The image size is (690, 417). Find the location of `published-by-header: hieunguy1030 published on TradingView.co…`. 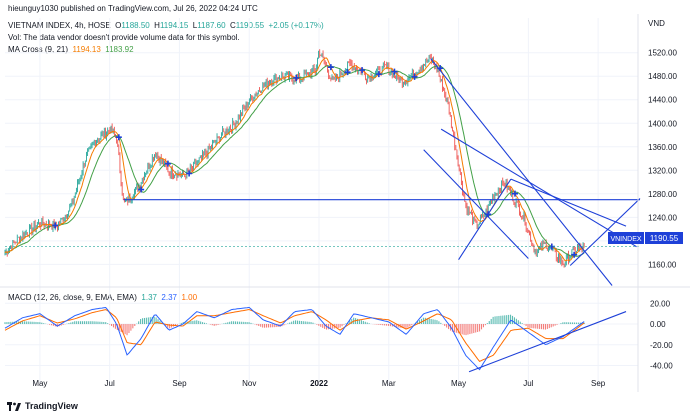

published-by-header: hieunguy1030 published on TradingView.co… is located at coordinates (133, 8).